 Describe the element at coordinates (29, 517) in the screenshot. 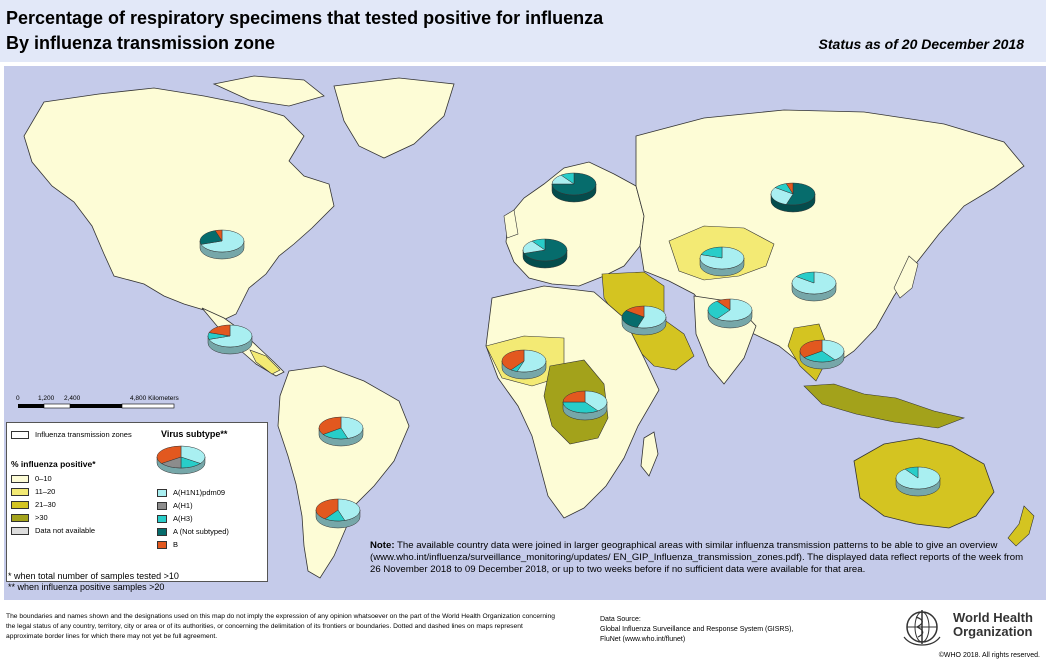

I see `legend-pct-item: >30` at that location.